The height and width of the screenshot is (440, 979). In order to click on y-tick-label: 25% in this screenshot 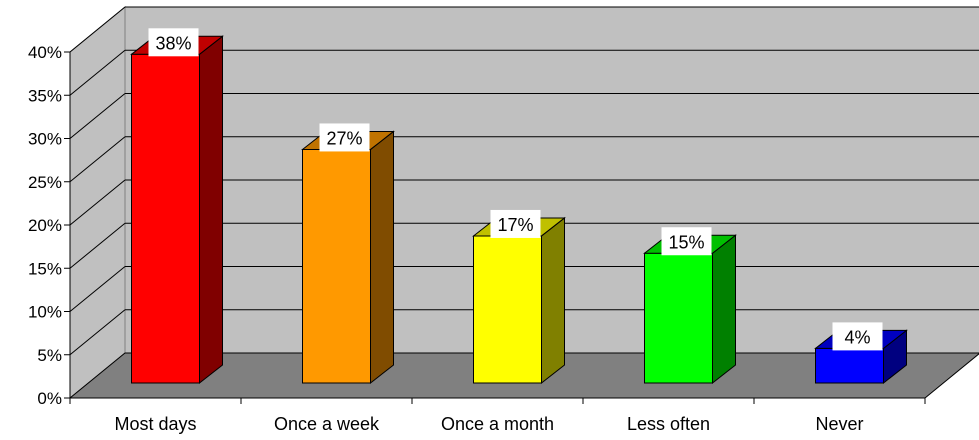, I will do `click(45, 182)`.